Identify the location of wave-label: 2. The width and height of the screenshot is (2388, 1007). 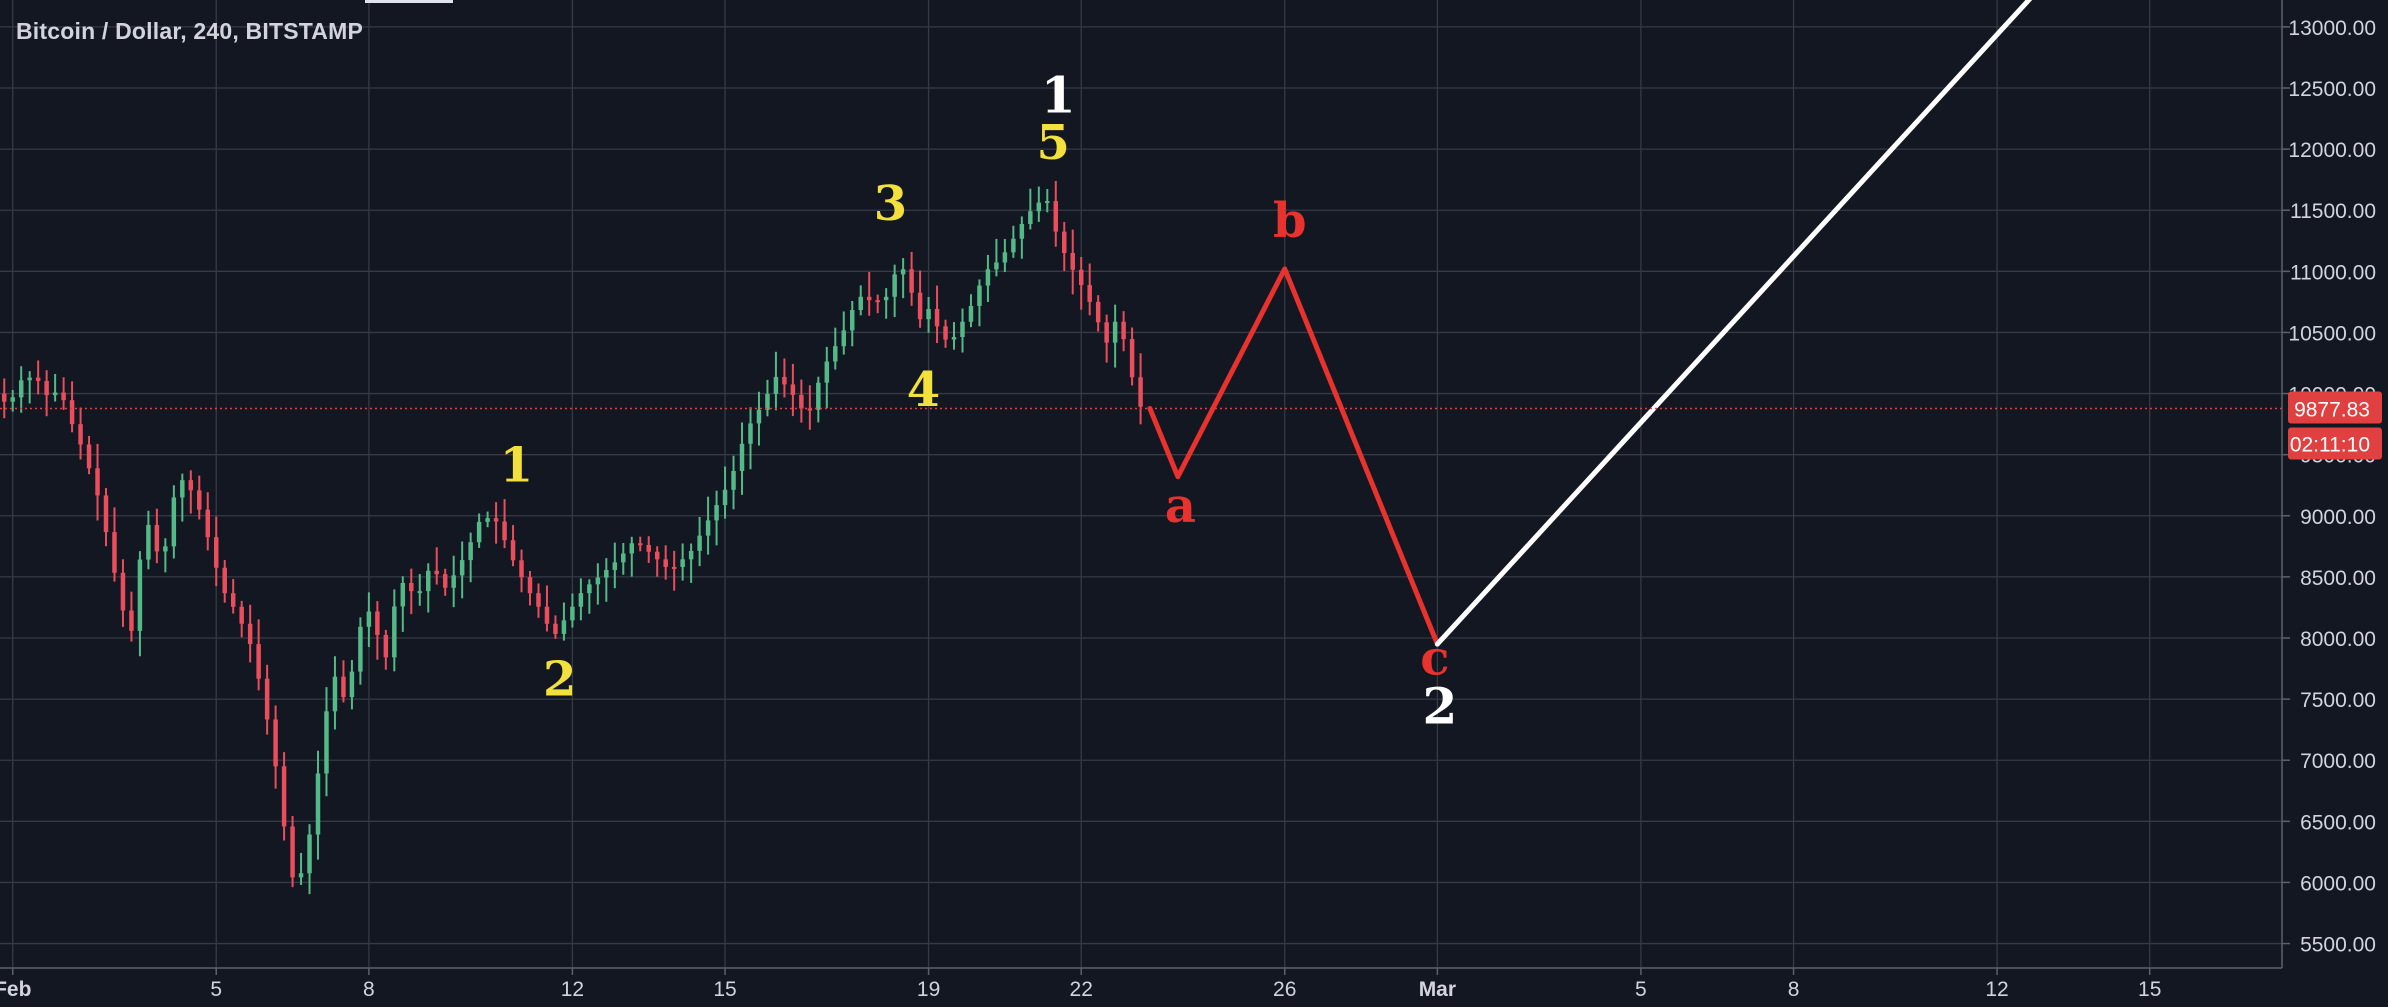
(559, 679).